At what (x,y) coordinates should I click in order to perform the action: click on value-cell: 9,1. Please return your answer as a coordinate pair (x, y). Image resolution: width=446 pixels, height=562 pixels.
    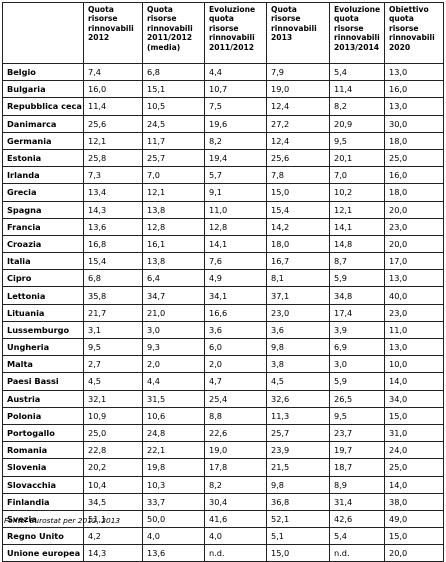
    Looking at the image, I should click on (235, 192).